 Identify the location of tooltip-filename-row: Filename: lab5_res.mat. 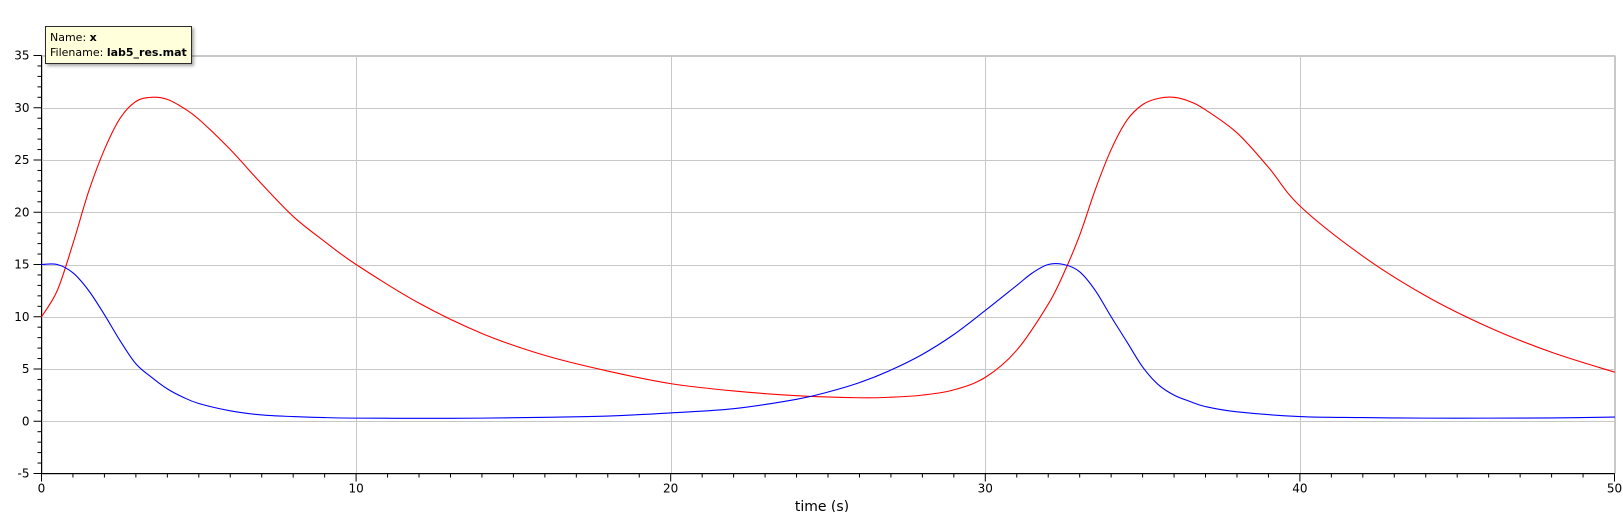
(118, 52).